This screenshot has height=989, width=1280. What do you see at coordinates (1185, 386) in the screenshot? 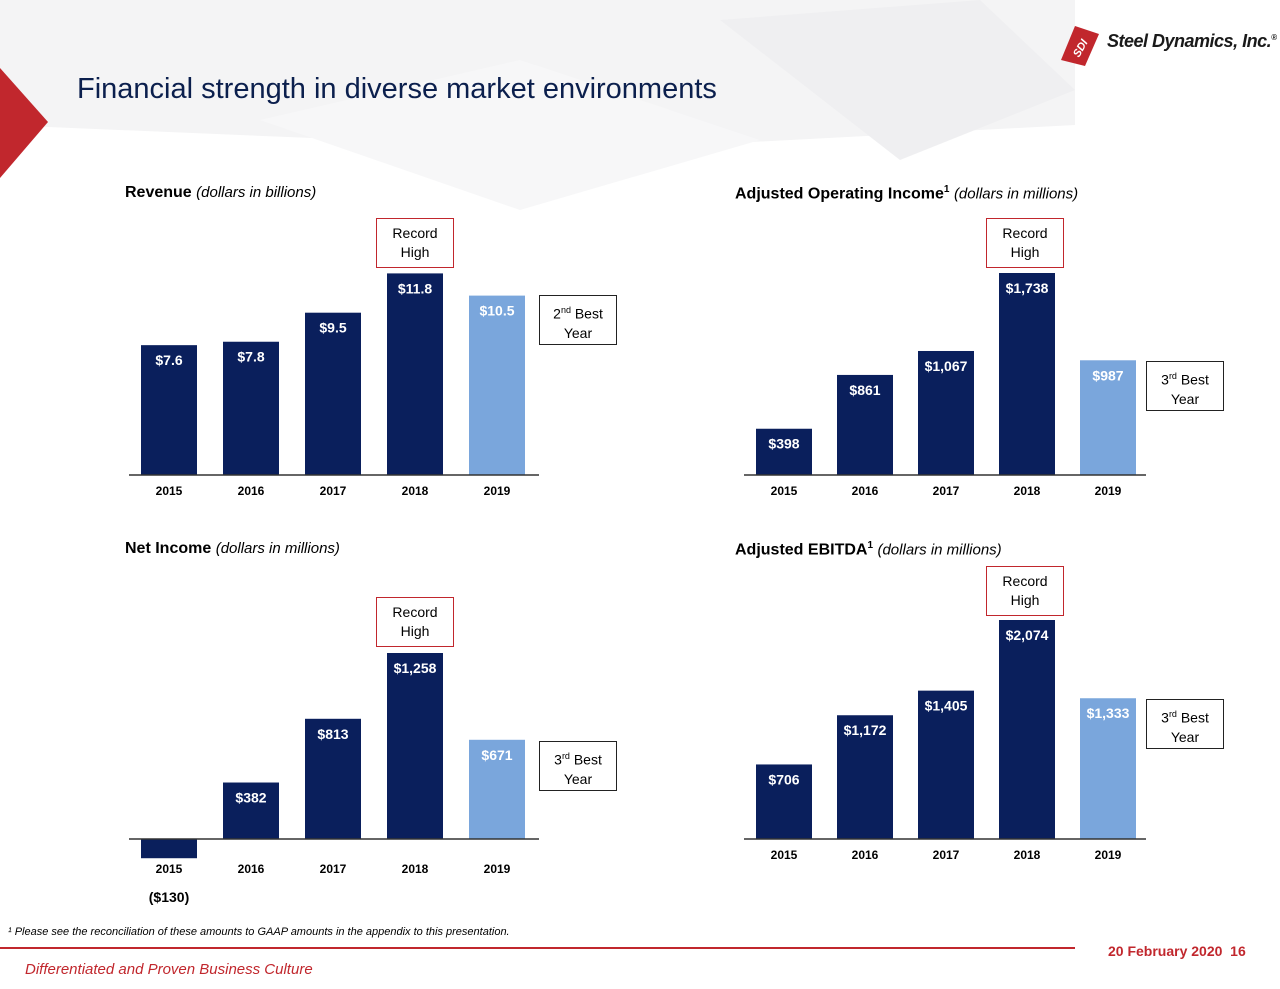
I see `operating-income-best-year-callout: 3rd Best Year` at bounding box center [1185, 386].